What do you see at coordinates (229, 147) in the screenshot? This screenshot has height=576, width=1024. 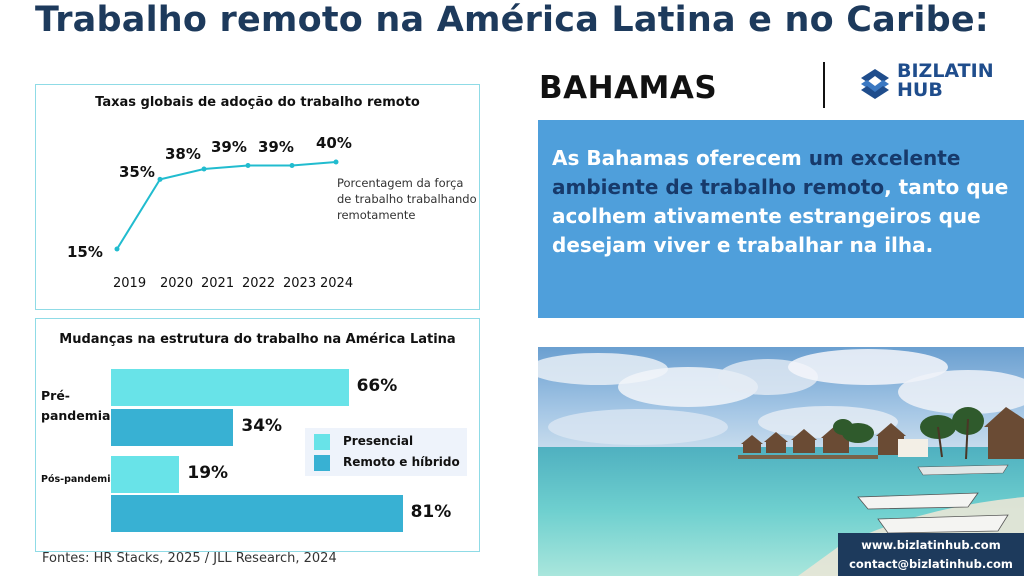 I see `line-value-label-2022: 39%` at bounding box center [229, 147].